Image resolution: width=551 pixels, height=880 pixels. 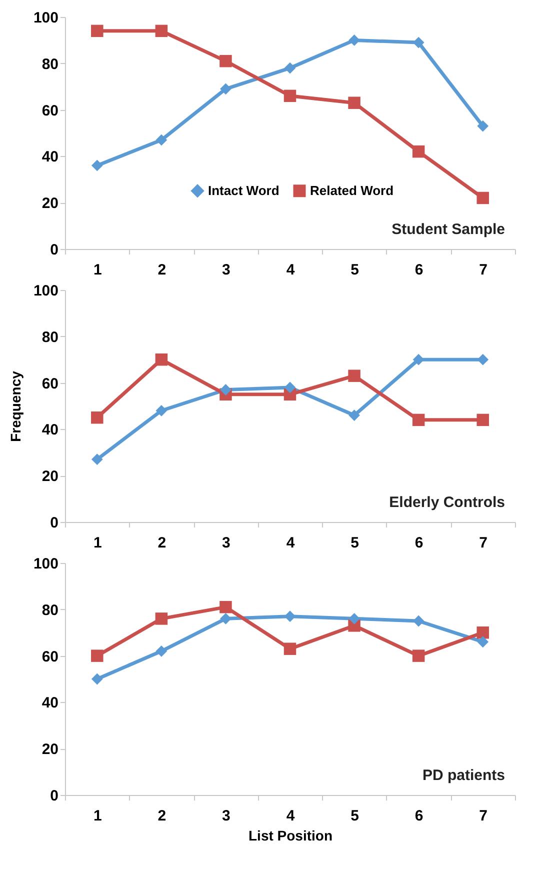 What do you see at coordinates (290, 836) in the screenshot?
I see `x-axis-title: List Position` at bounding box center [290, 836].